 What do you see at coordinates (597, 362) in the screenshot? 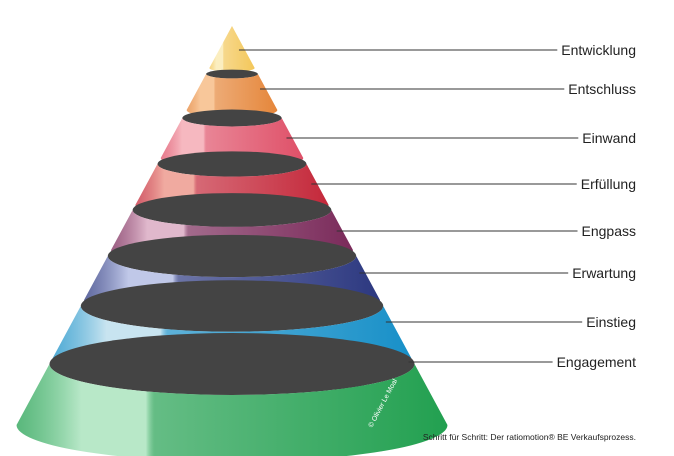
I see `level-label: Engagement` at bounding box center [597, 362].